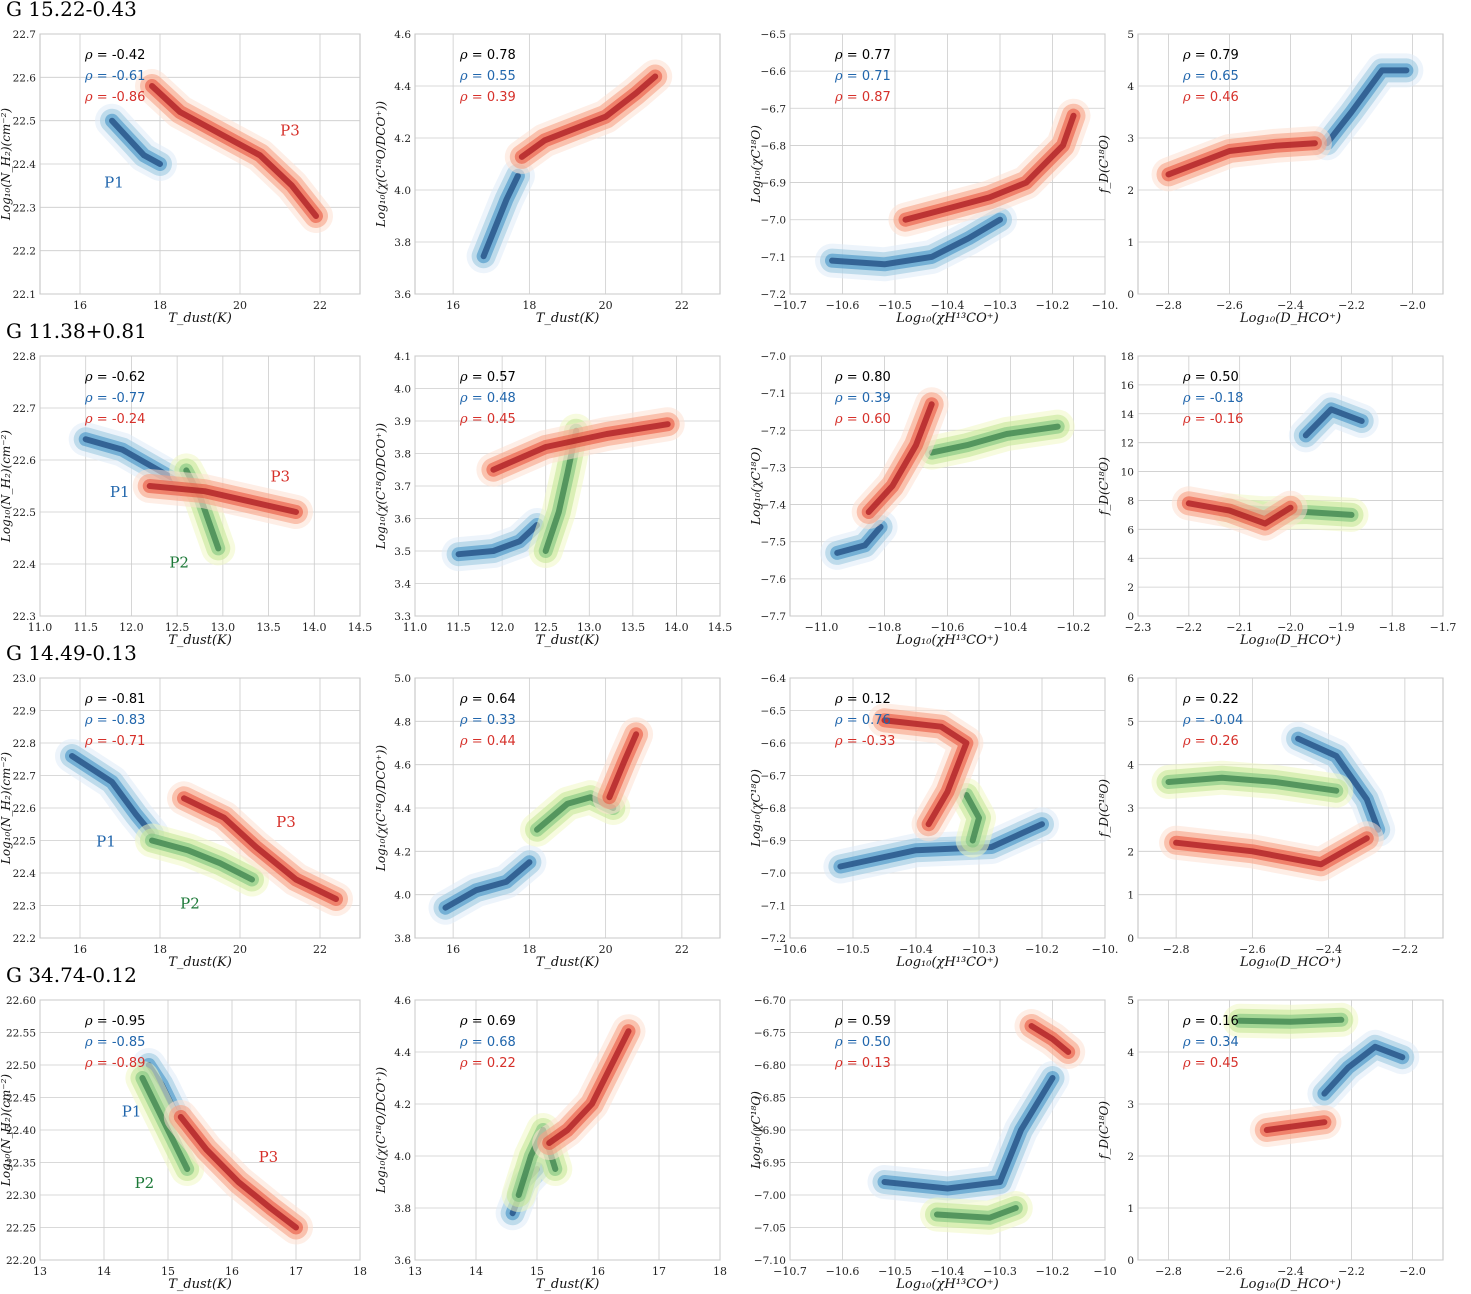 The image size is (1471, 1294). Describe the element at coordinates (223, 627) in the screenshot. I see `x-tick-label: 13.0` at that location.